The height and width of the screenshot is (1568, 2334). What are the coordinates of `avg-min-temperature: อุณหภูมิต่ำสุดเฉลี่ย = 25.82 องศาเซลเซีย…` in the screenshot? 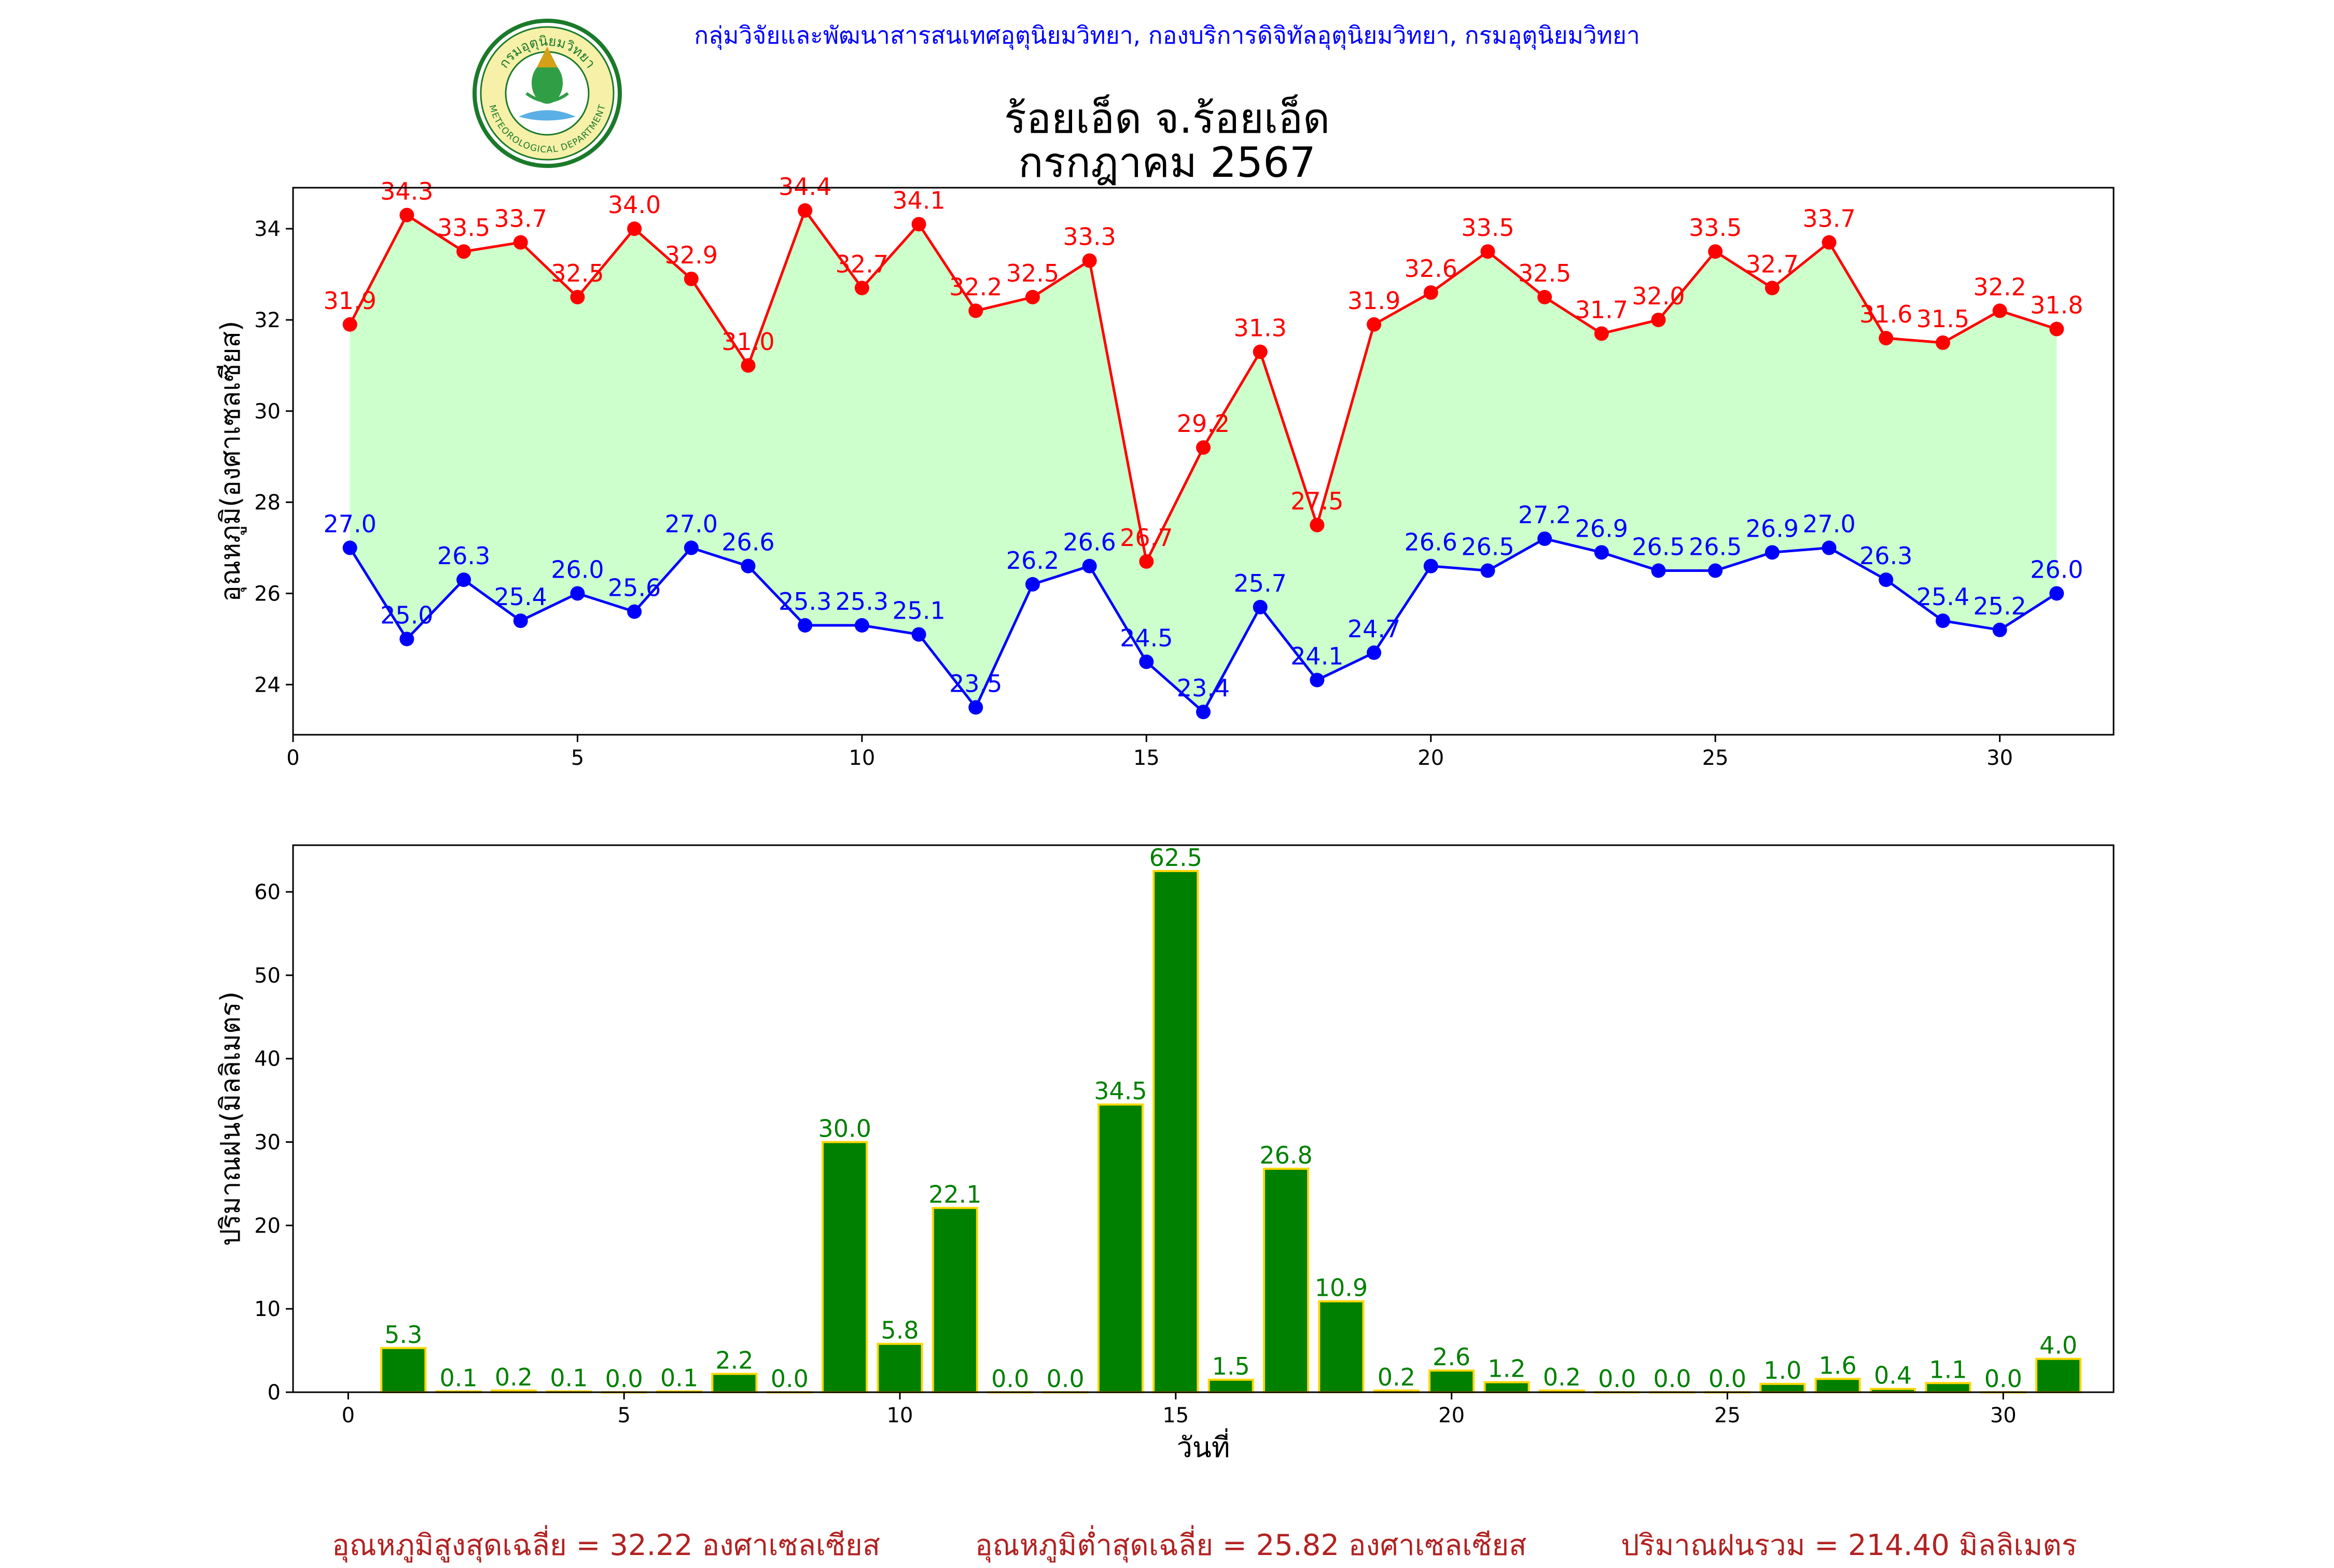 It's located at (1251, 1545).